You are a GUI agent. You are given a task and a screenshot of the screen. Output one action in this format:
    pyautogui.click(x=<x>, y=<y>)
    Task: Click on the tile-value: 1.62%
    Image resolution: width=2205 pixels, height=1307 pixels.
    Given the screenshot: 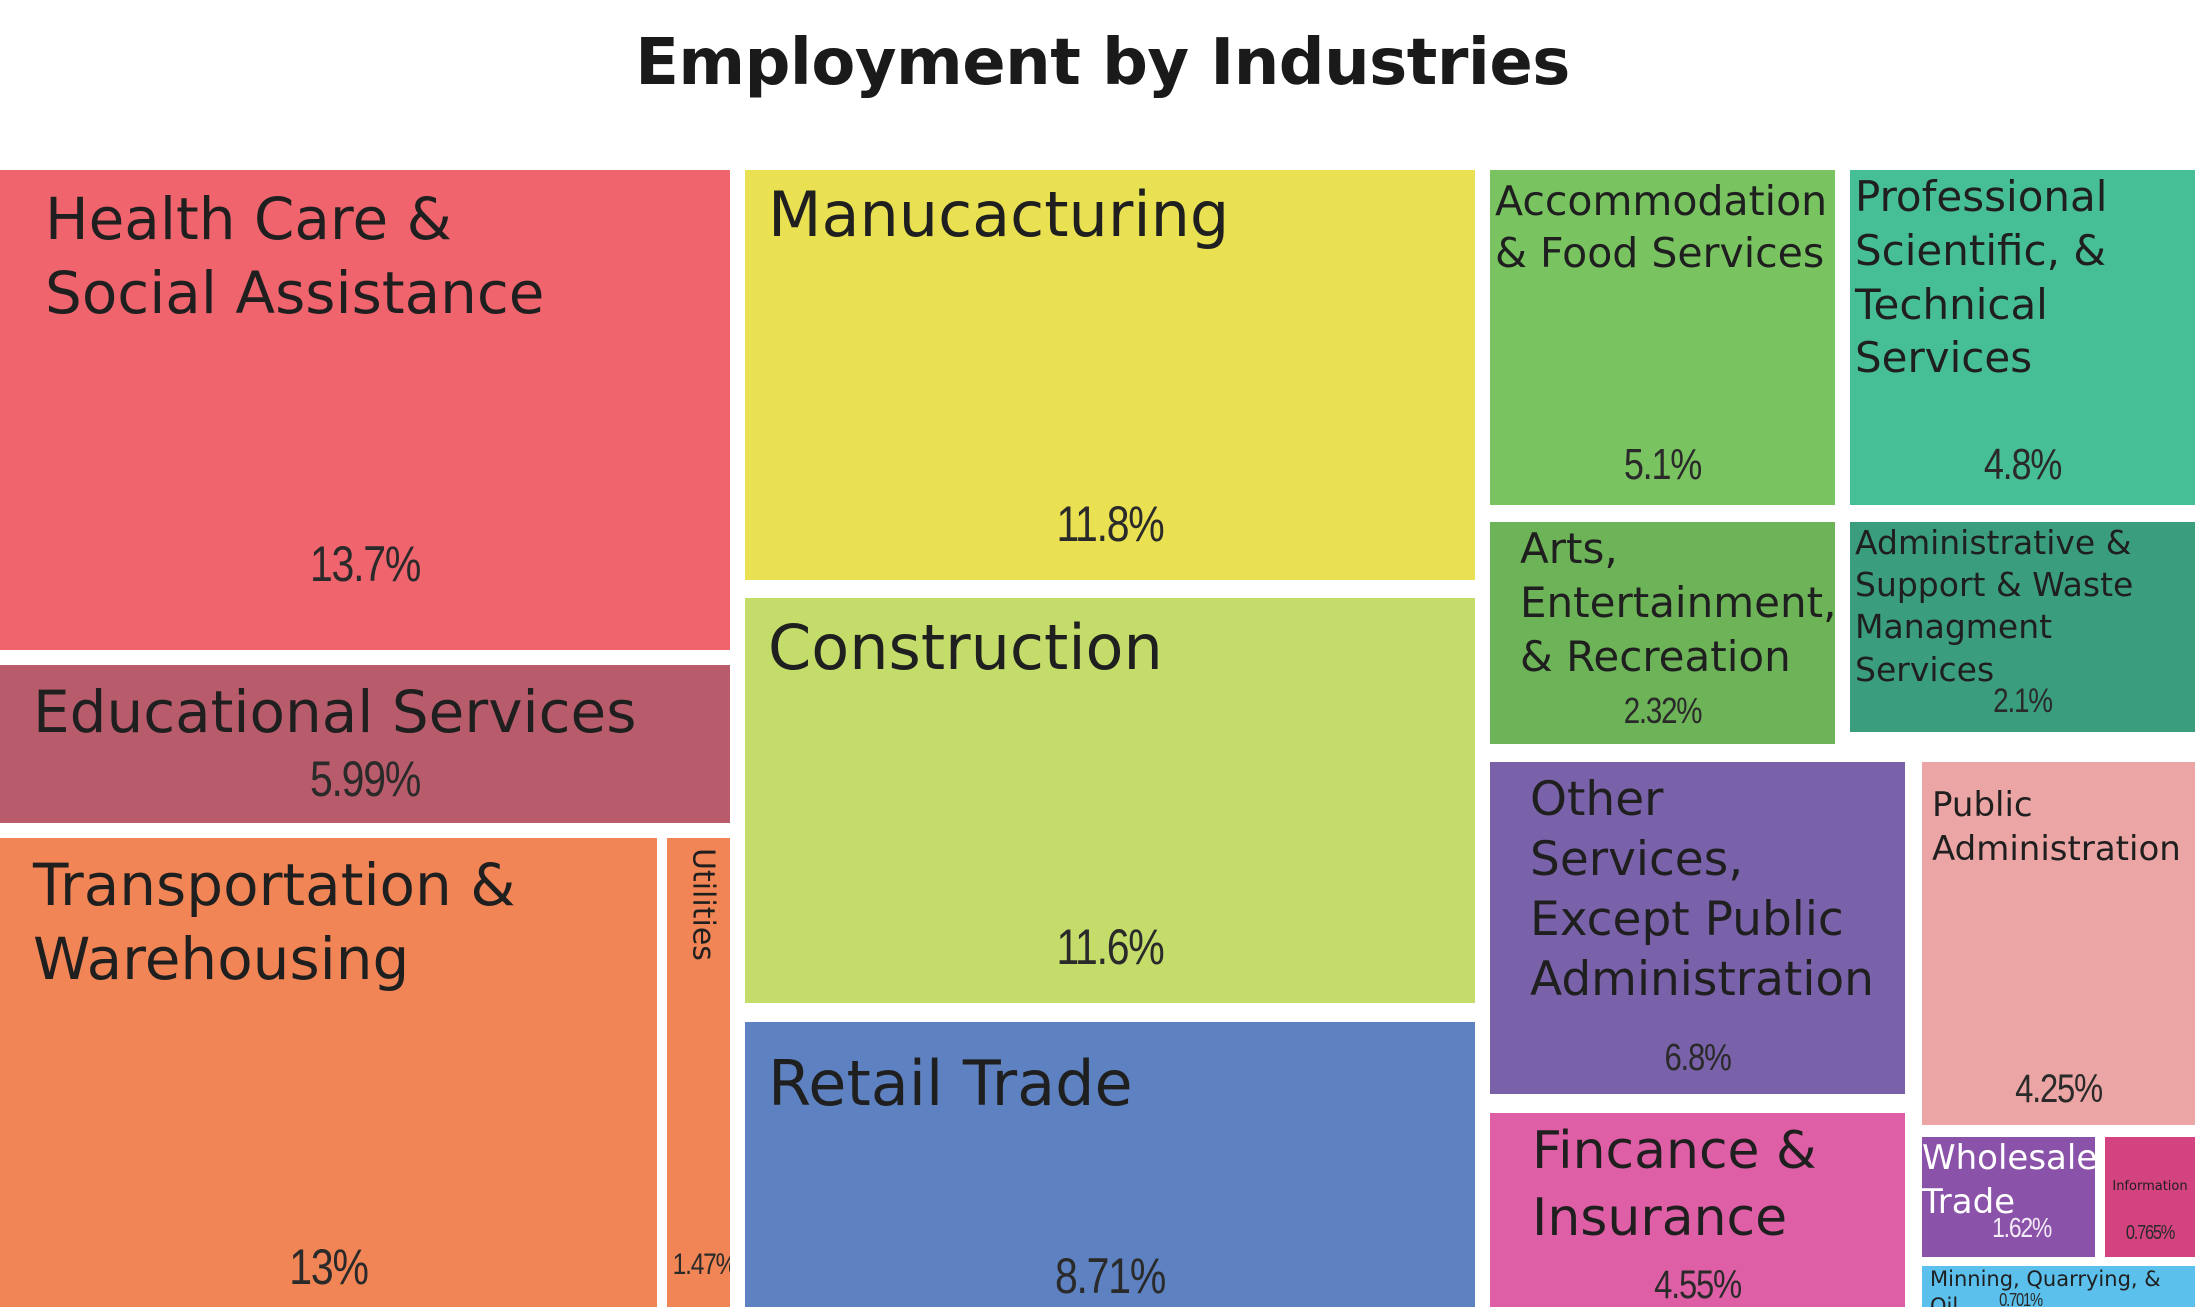 What is the action you would take?
    pyautogui.click(x=2022, y=1227)
    